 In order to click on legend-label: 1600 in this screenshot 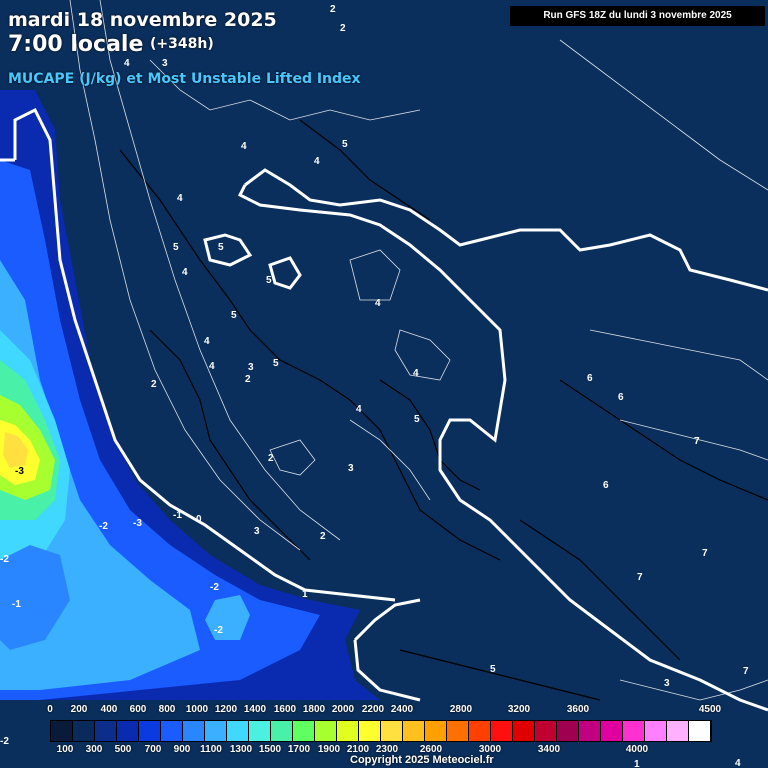, I will do `click(285, 709)`.